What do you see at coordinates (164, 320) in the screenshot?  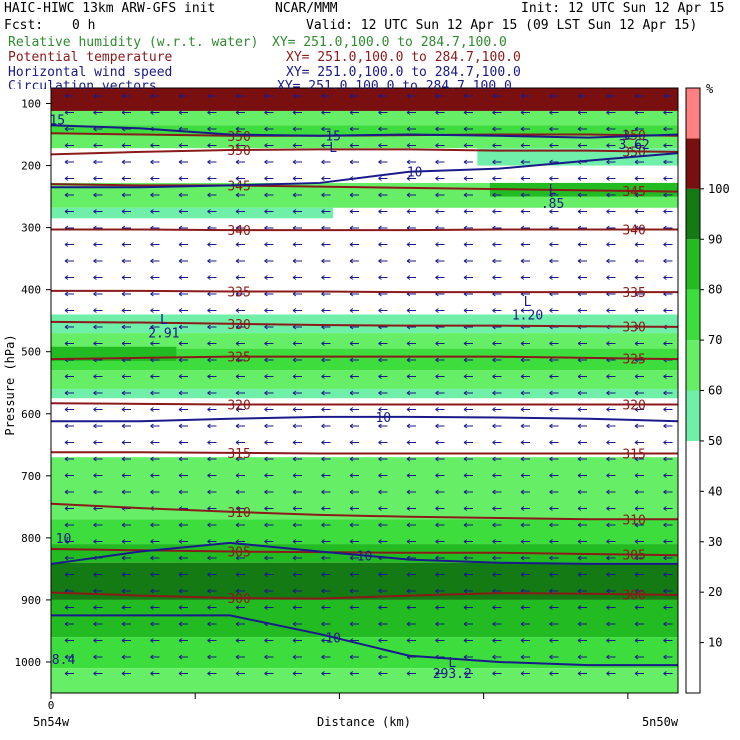 I see `annotation: L` at bounding box center [164, 320].